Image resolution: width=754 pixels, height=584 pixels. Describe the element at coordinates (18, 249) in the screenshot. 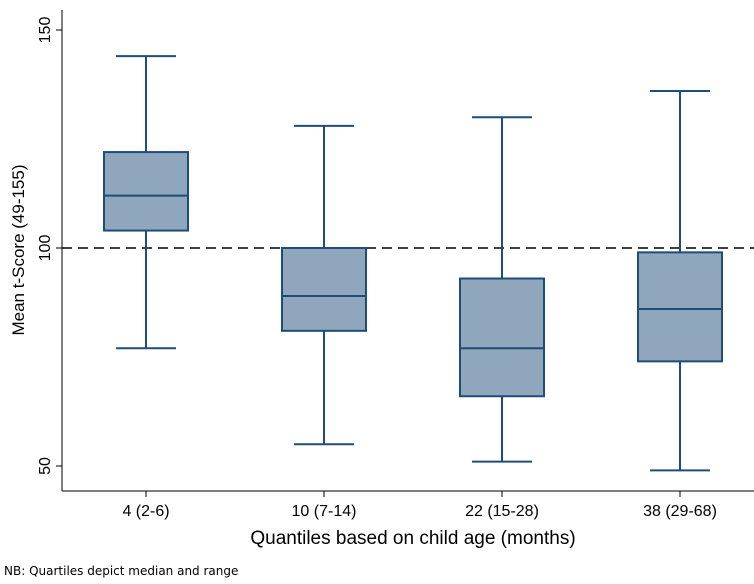

I see `y-axis-label: Mean t-Score (49-155)` at that location.